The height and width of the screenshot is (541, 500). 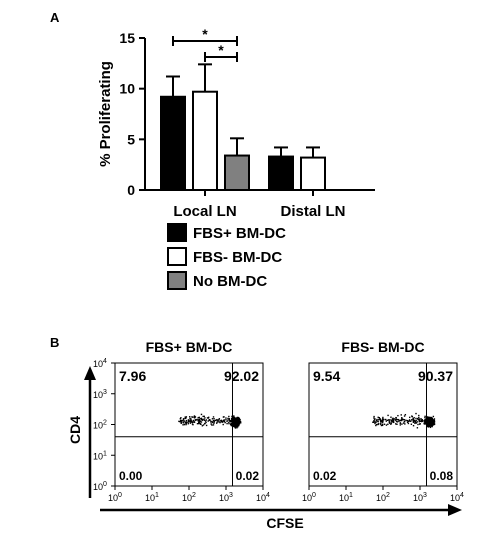 I want to click on x-tick-label: 10², so click(x=189, y=497).